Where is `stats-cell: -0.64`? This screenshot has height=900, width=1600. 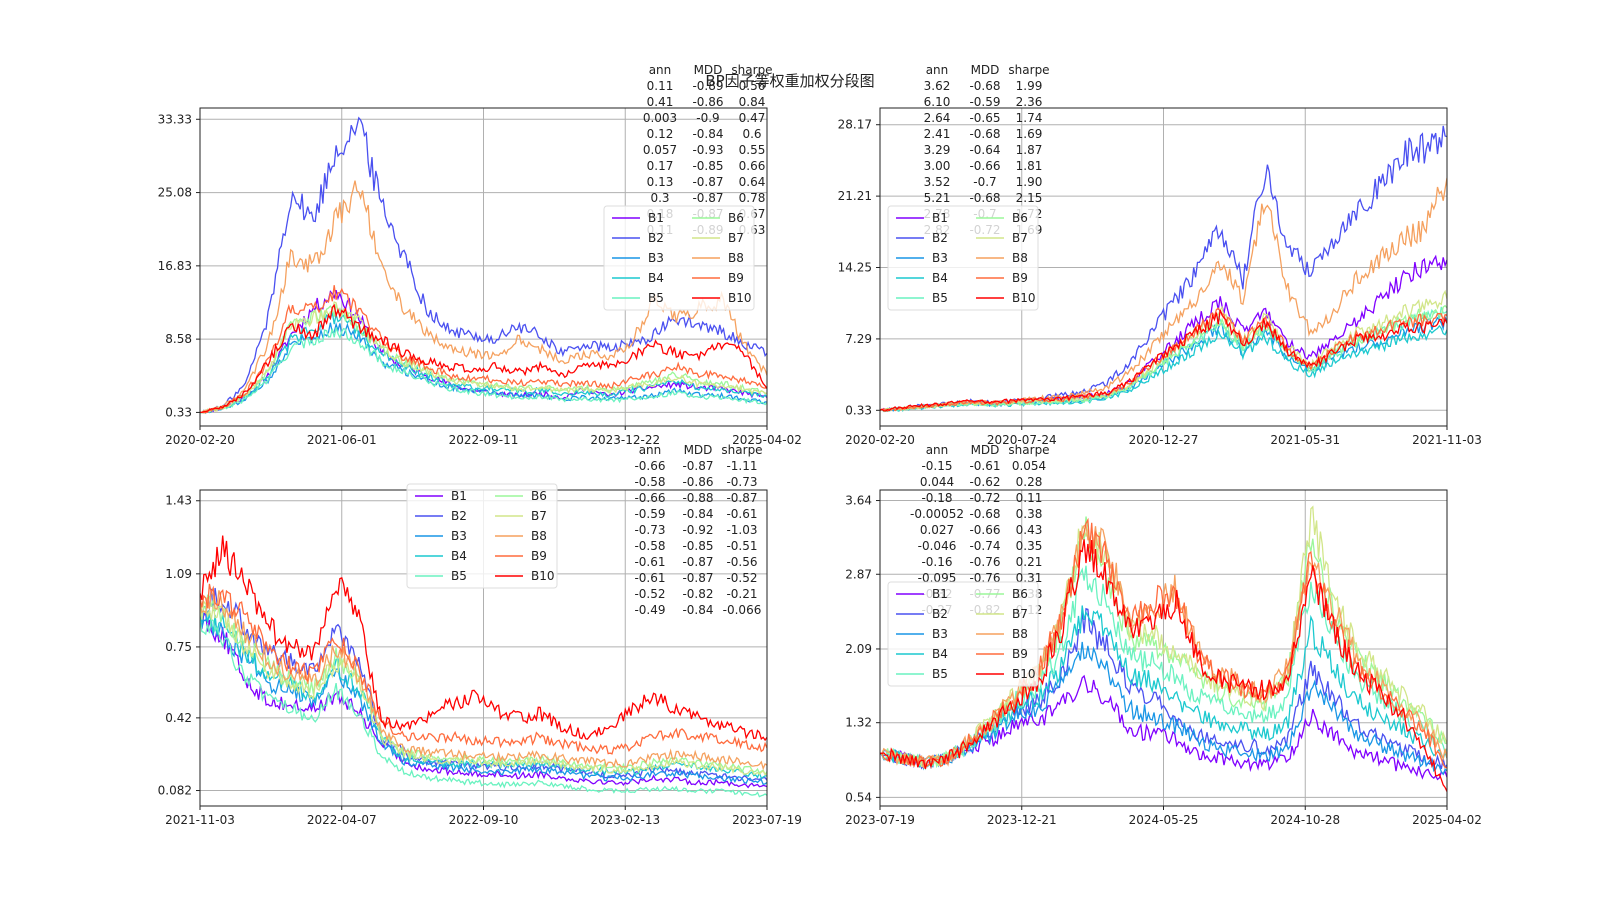
stats-cell: -0.64 is located at coordinates (984, 150).